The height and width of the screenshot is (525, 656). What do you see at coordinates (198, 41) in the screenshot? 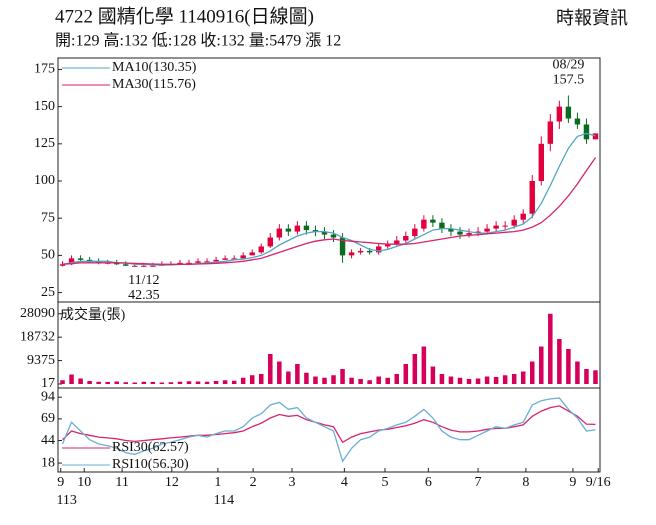
I see `quote: 開:129 高:132 低:128 收:132 量:5479 漲 12` at bounding box center [198, 41].